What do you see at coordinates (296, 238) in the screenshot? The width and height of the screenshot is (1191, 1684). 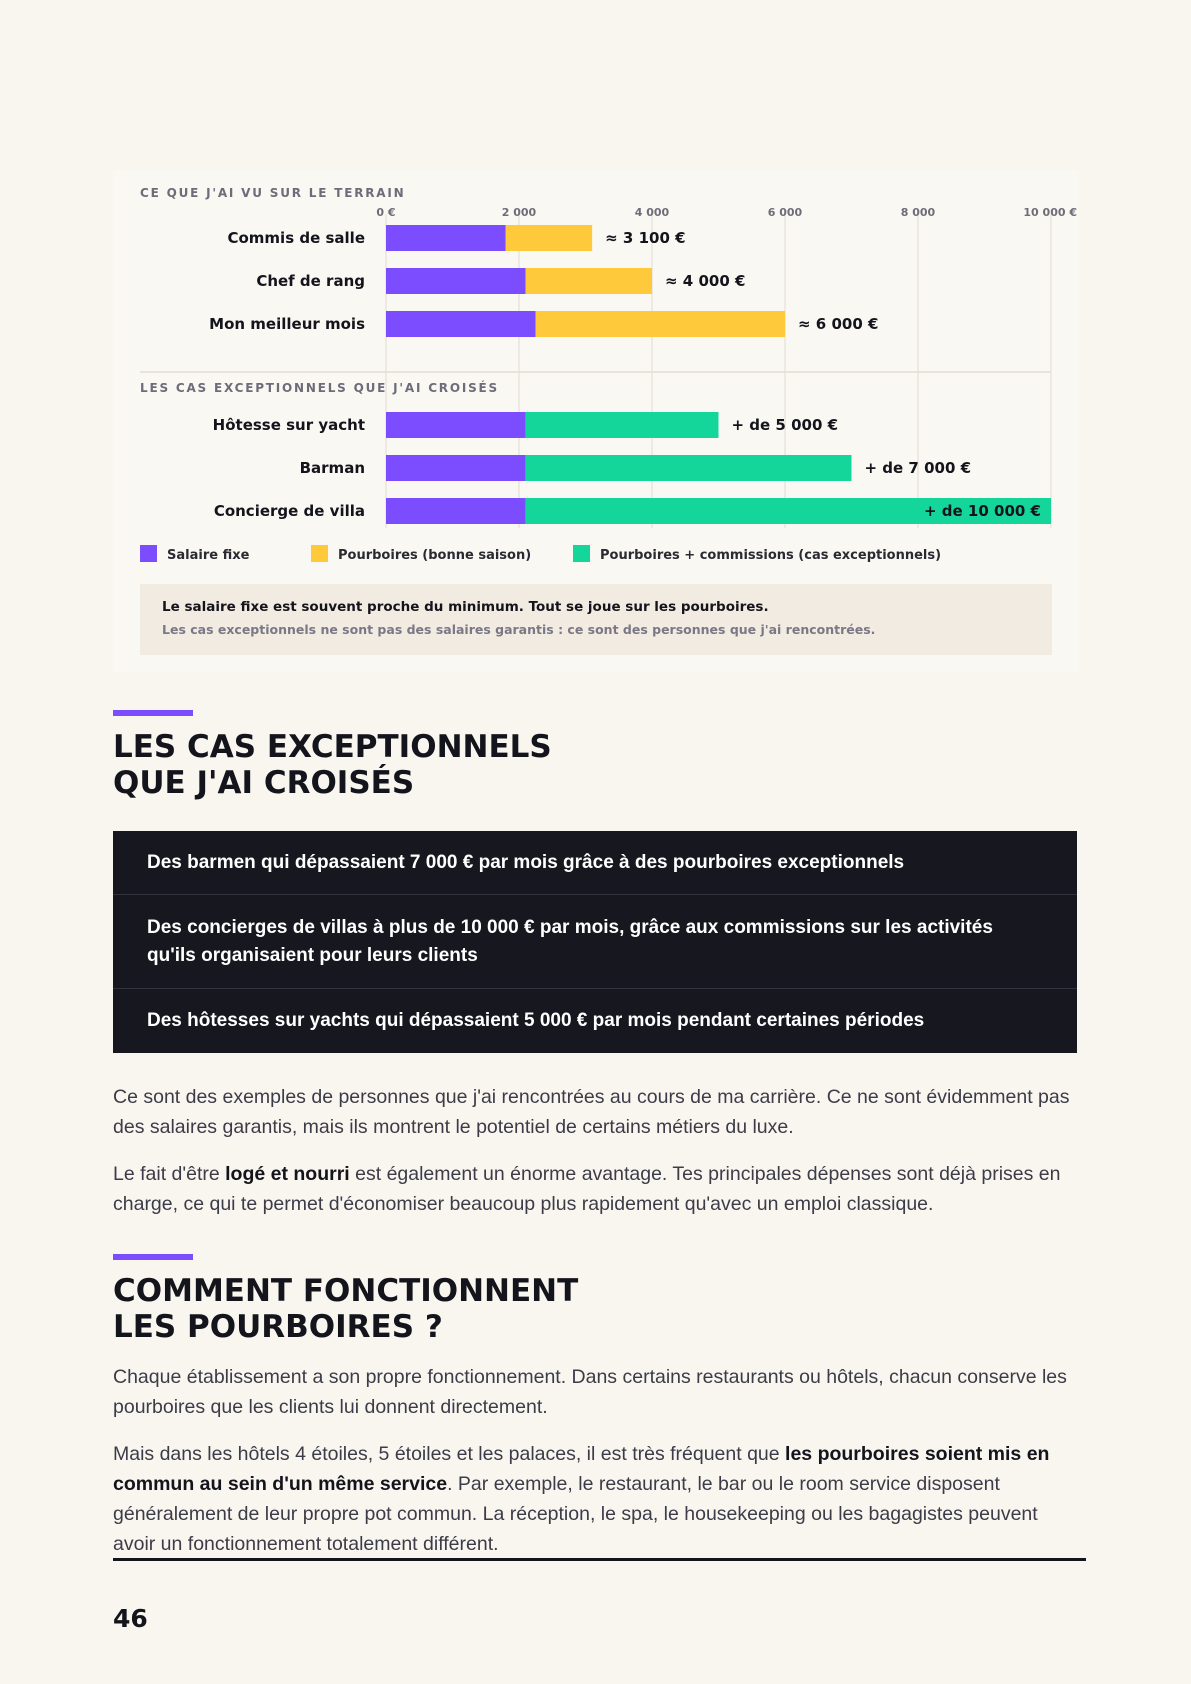 I see `category-label: Commis de salle` at bounding box center [296, 238].